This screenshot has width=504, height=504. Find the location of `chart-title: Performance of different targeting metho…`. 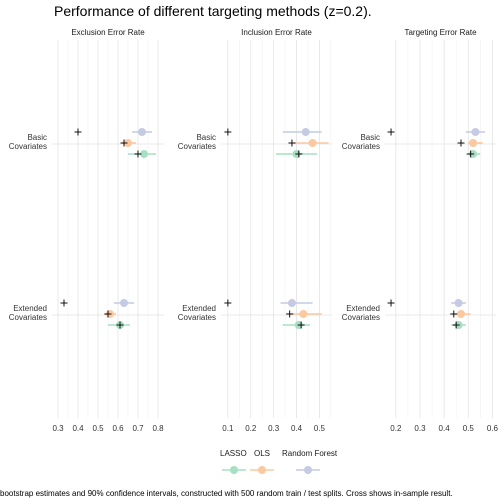

chart-title: Performance of different targeting metho… is located at coordinates (213, 11).